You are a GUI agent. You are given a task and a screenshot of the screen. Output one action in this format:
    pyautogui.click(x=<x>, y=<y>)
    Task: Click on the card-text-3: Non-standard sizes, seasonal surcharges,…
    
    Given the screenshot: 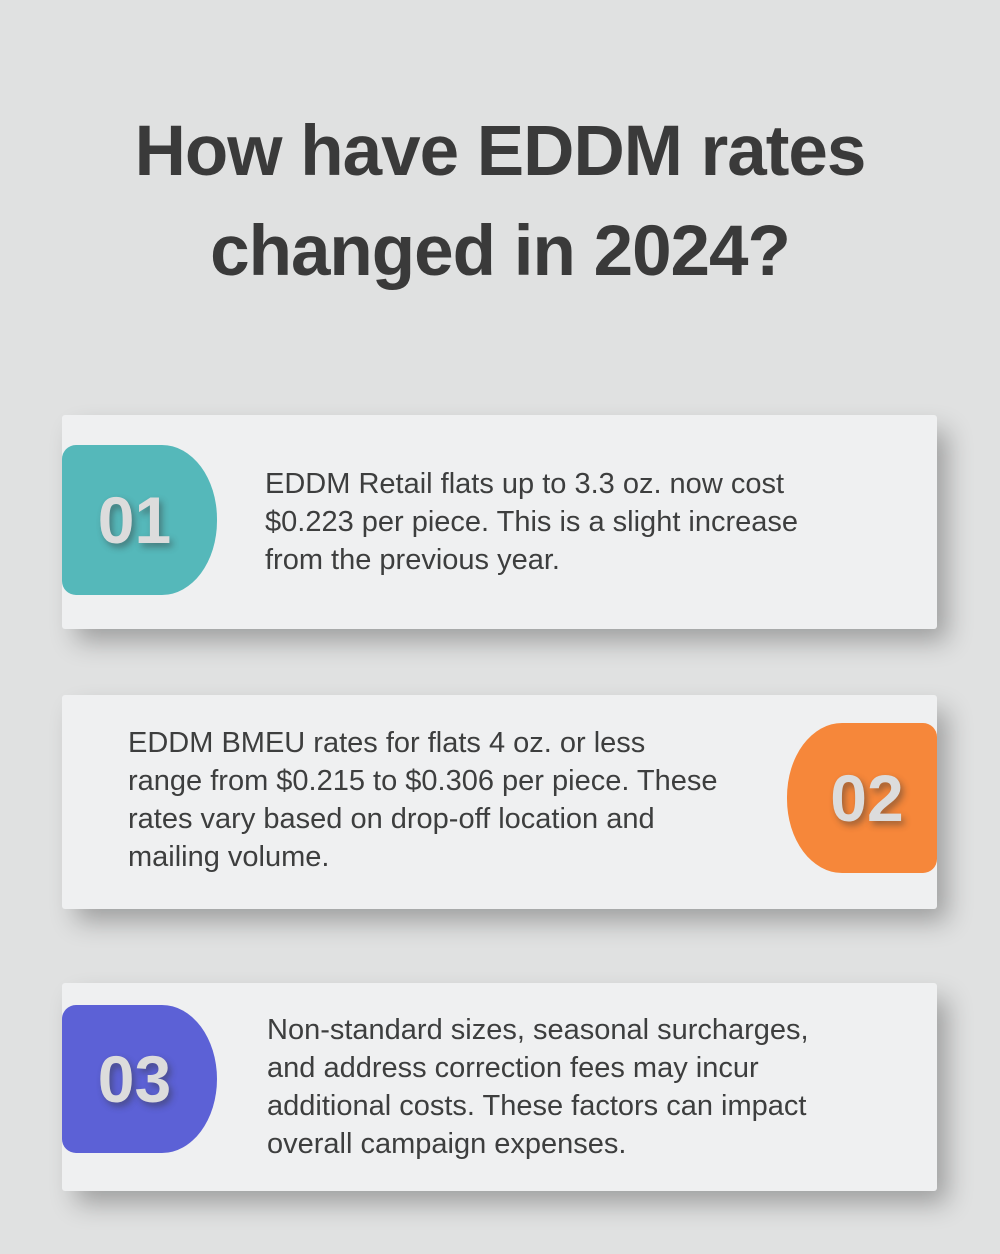 What is the action you would take?
    pyautogui.click(x=538, y=1087)
    